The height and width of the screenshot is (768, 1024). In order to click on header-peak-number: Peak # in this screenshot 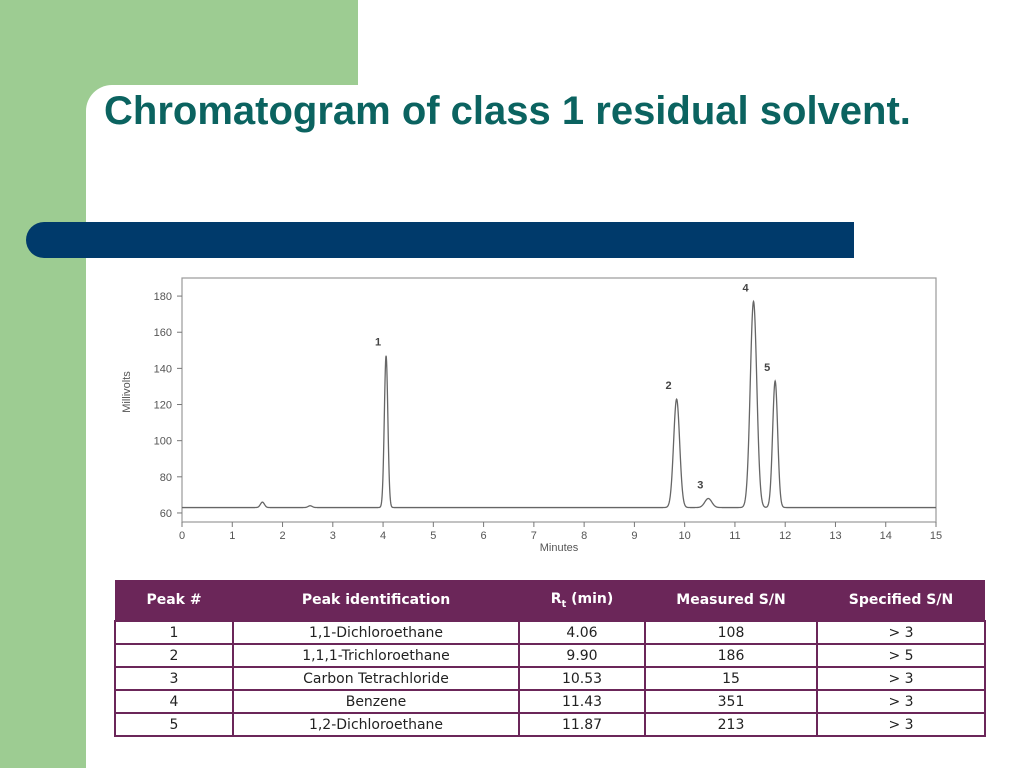, I will do `click(174, 600)`.